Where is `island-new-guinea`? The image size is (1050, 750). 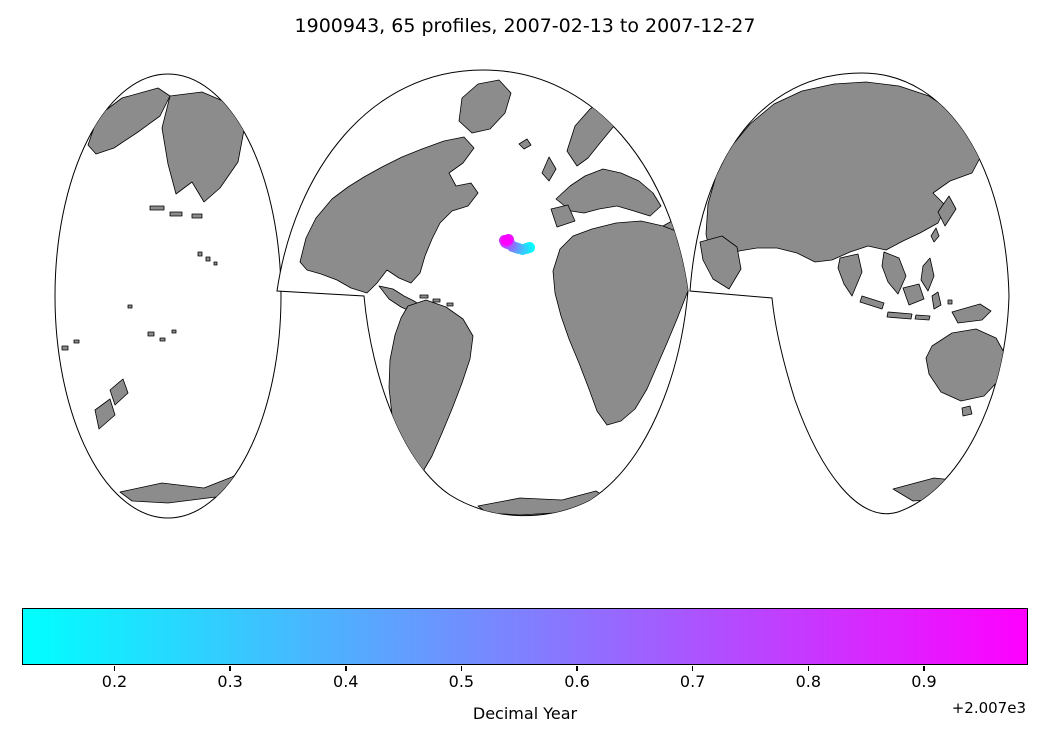
island-new-guinea is located at coordinates (971, 313).